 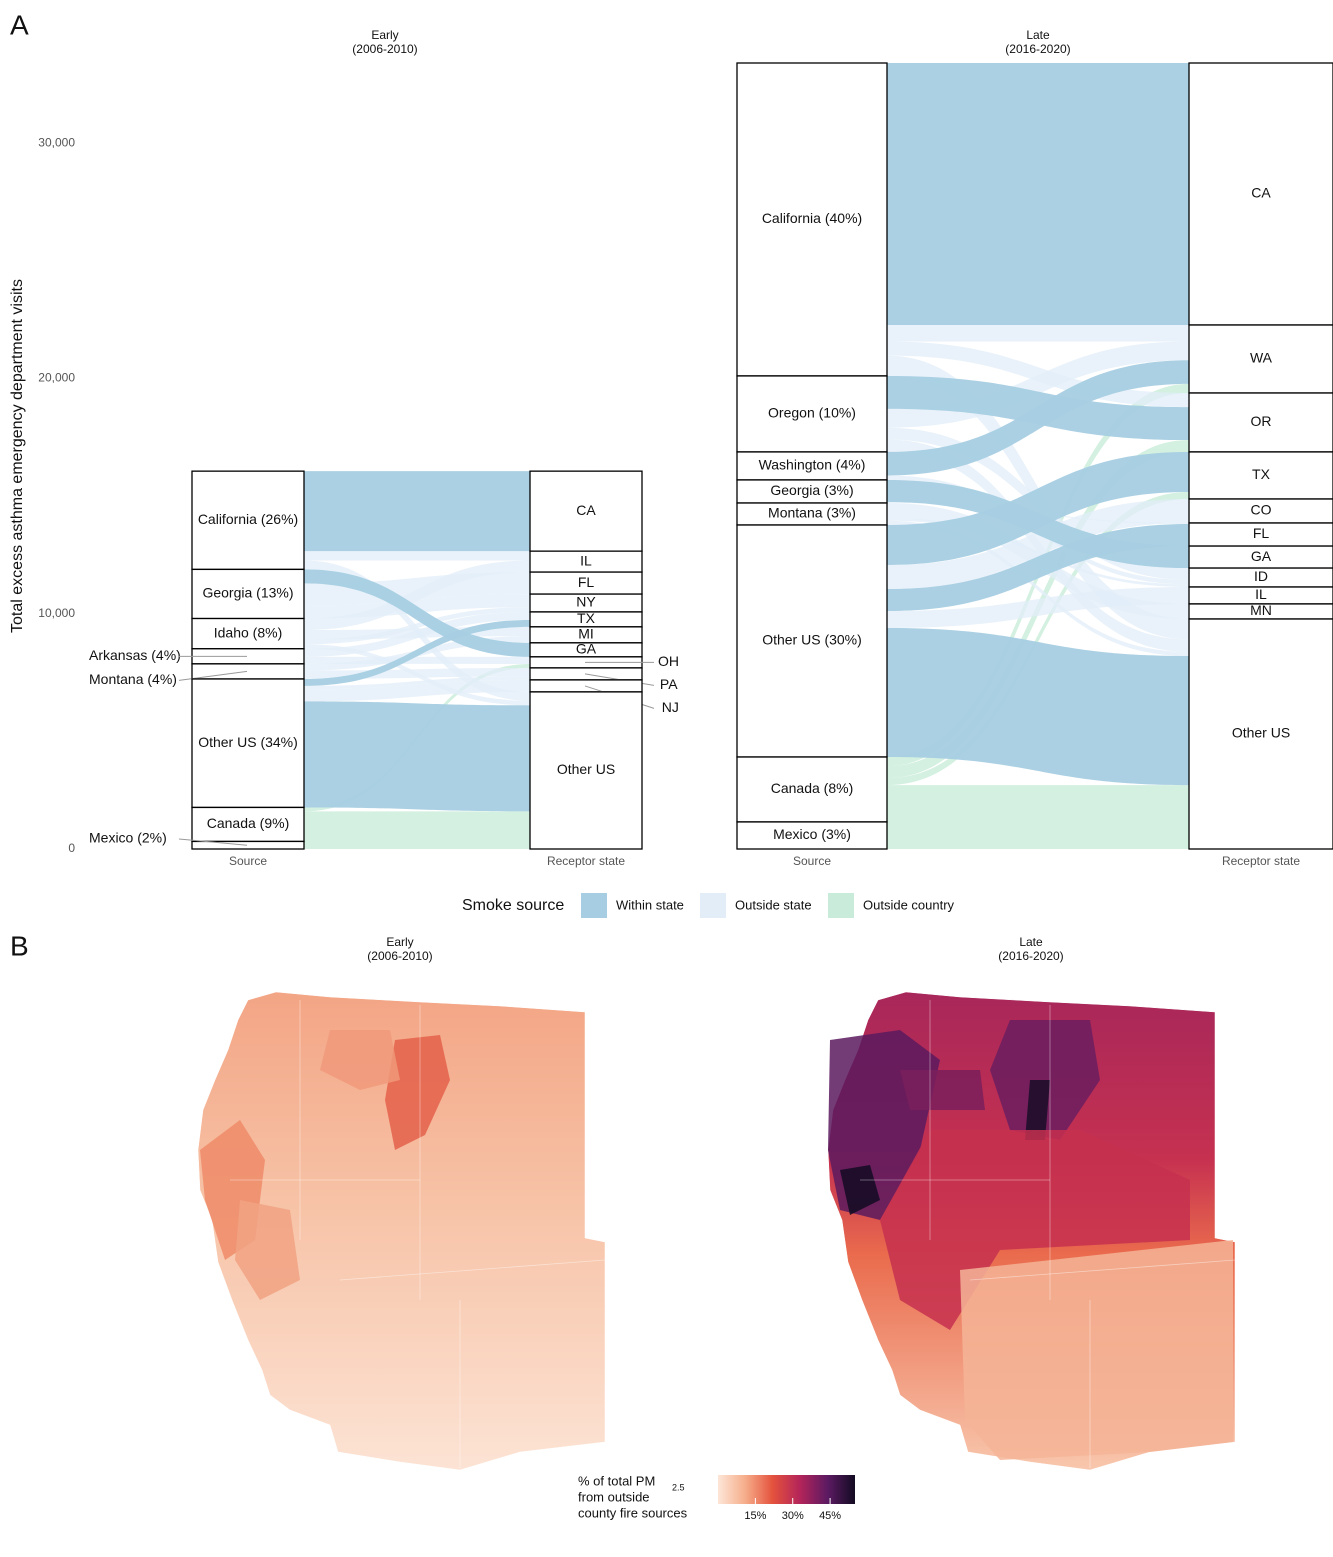 I want to click on source-label: Georgia (3%), so click(x=811, y=490).